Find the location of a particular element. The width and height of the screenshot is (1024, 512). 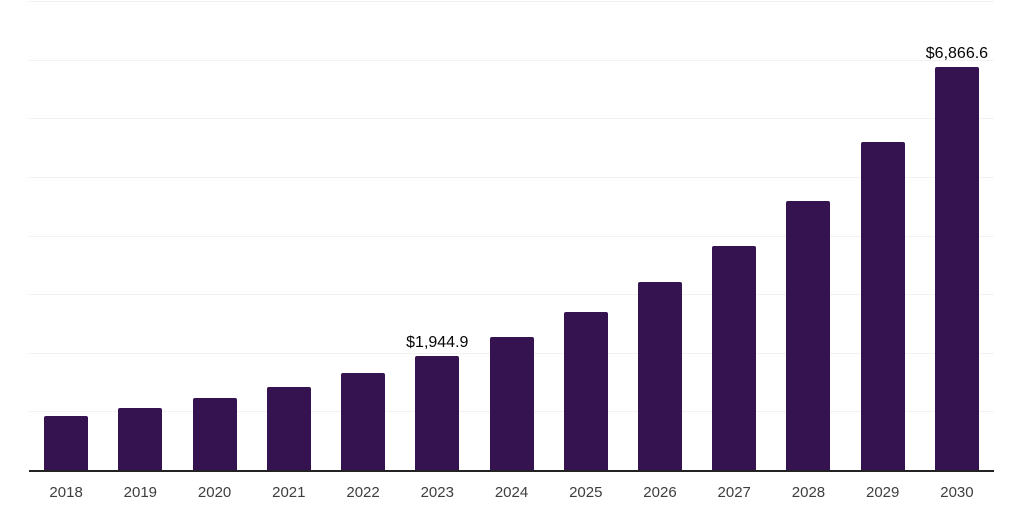

bar-slot-2022 is located at coordinates (363, 235).